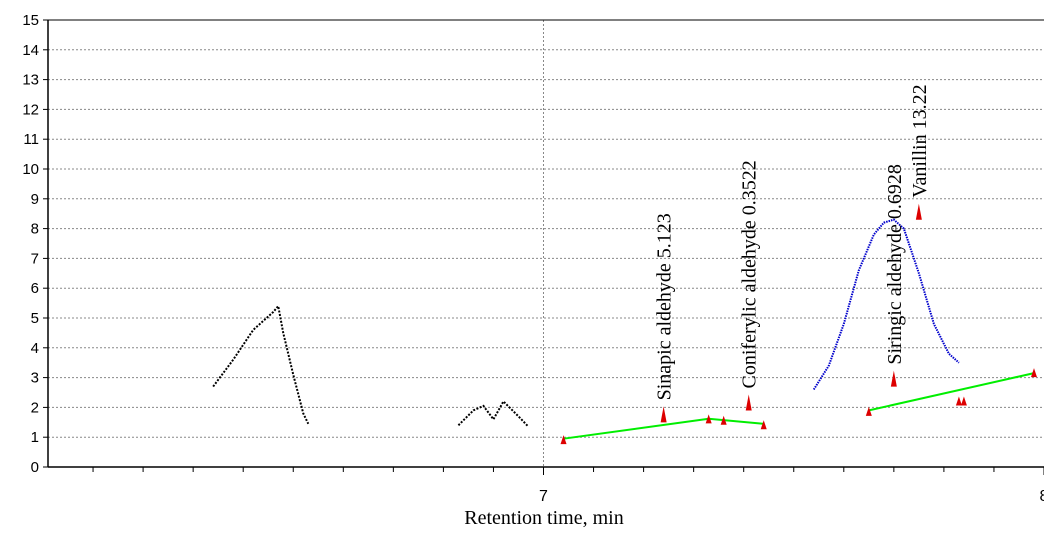 Image resolution: width=1044 pixels, height=533 pixels. What do you see at coordinates (35, 288) in the screenshot?
I see `y-tick-label: 6` at bounding box center [35, 288].